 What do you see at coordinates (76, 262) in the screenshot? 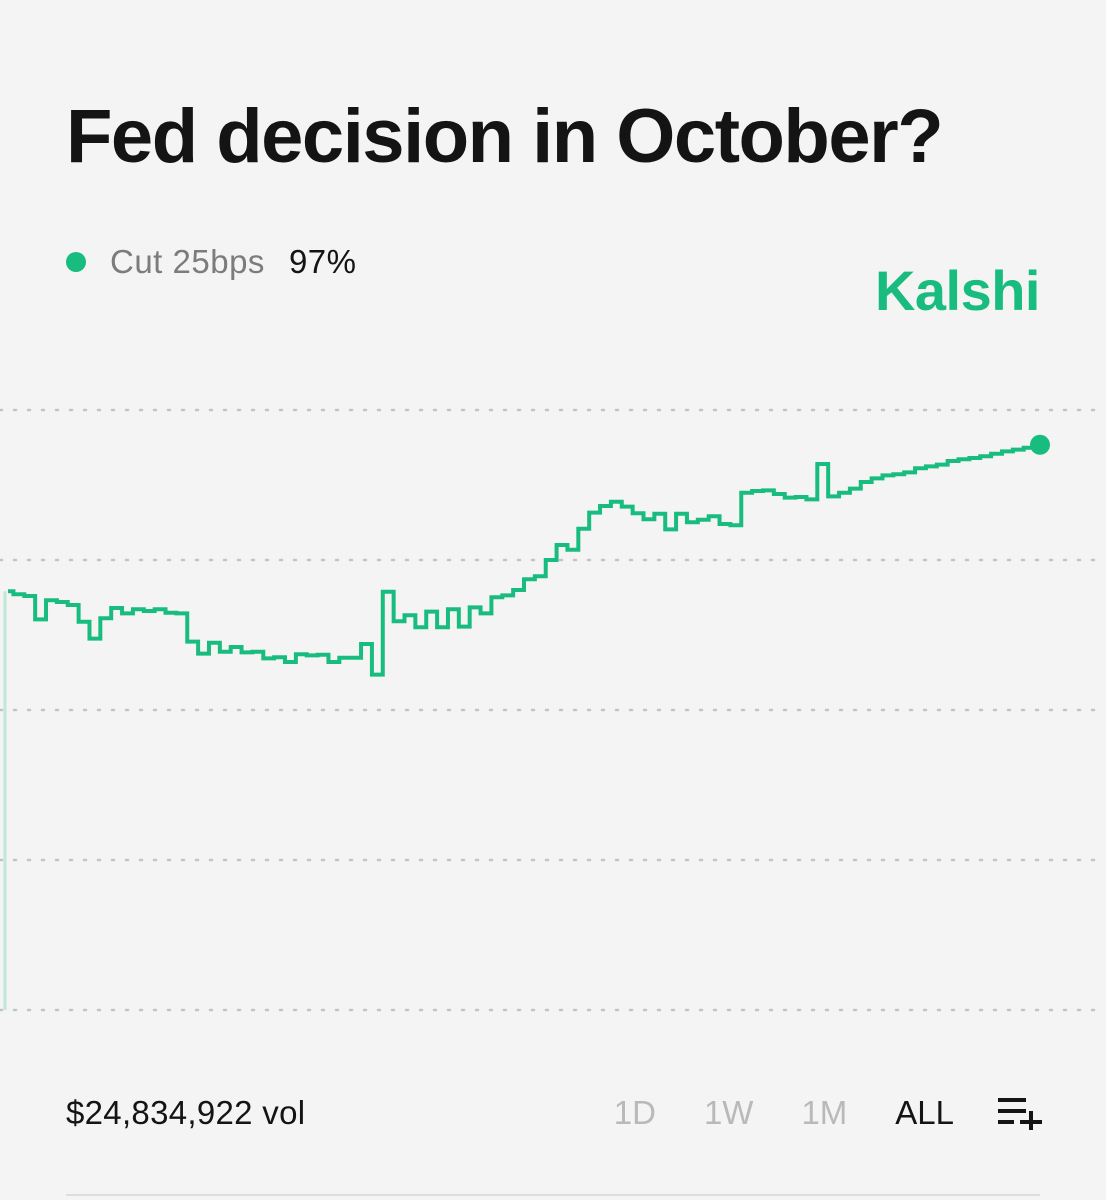
I see `series-dot-icon` at bounding box center [76, 262].